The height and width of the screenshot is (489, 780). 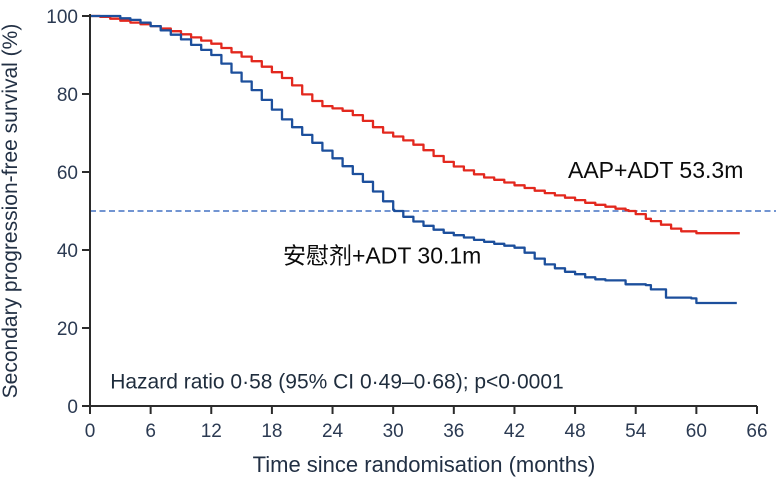 I want to click on y-axis-title: Secondary progression-free survival (%), so click(x=11, y=211).